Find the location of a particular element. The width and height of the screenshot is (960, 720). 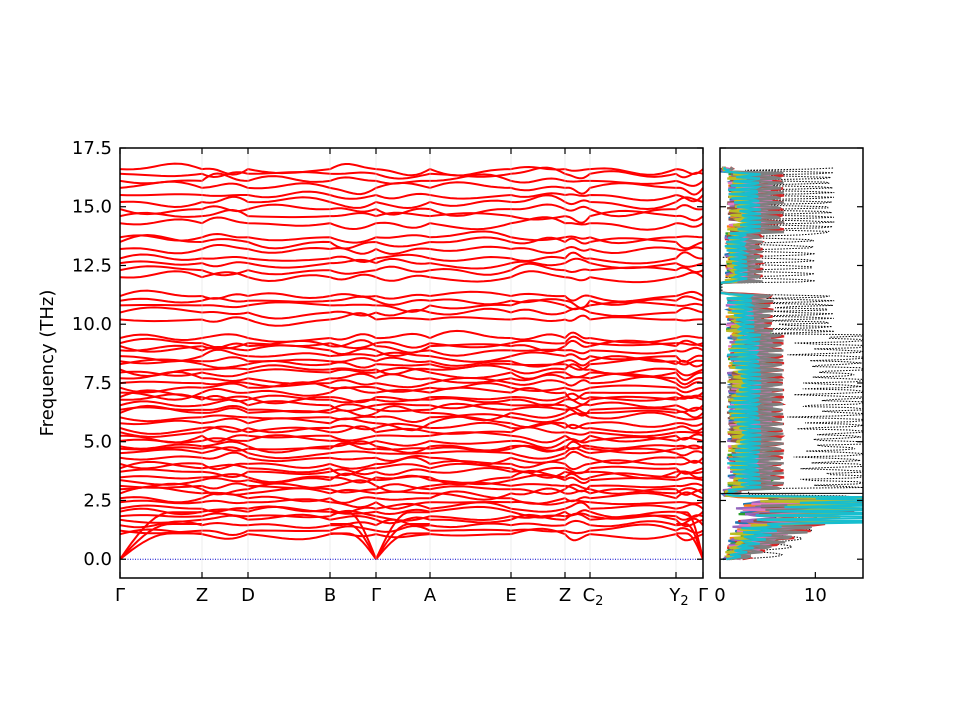

dos-lines is located at coordinates (791, 365).